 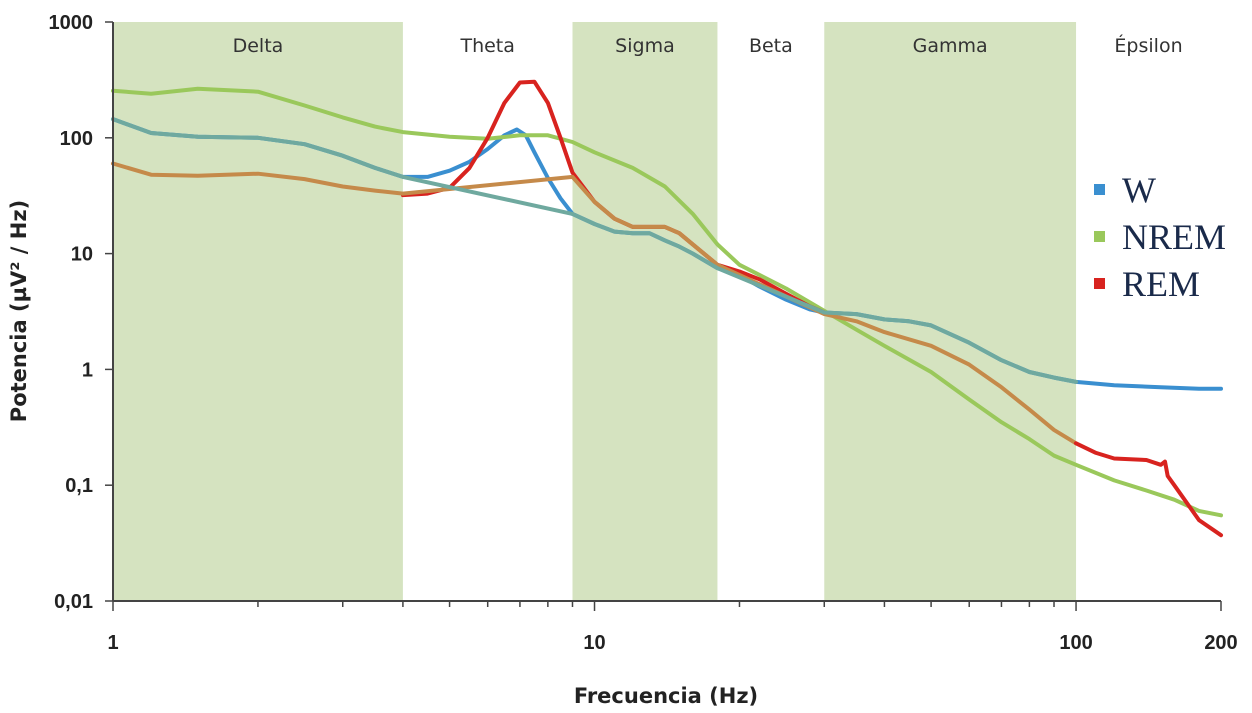 What do you see at coordinates (19, 311) in the screenshot?
I see `y-axis-title: Potencia (µV² / Hz)` at bounding box center [19, 311].